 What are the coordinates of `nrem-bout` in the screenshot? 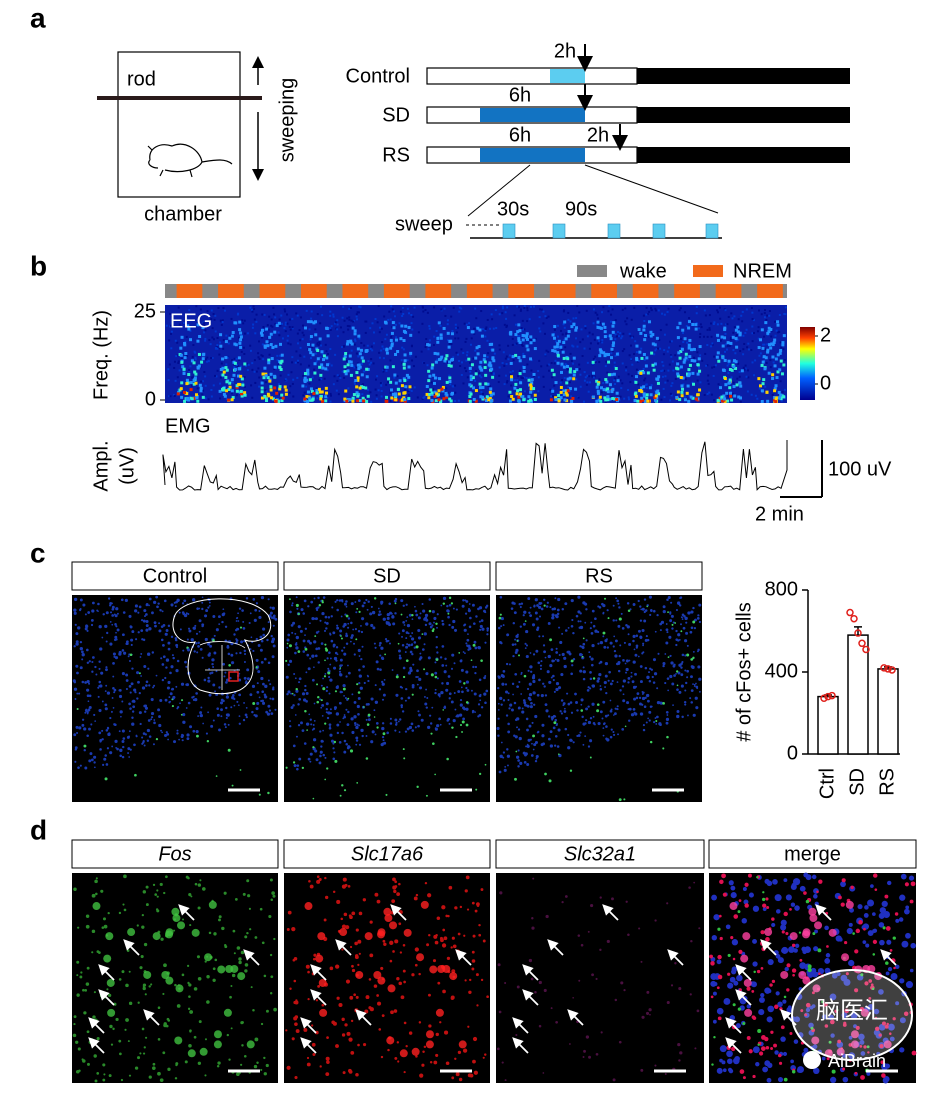 It's located at (396, 291).